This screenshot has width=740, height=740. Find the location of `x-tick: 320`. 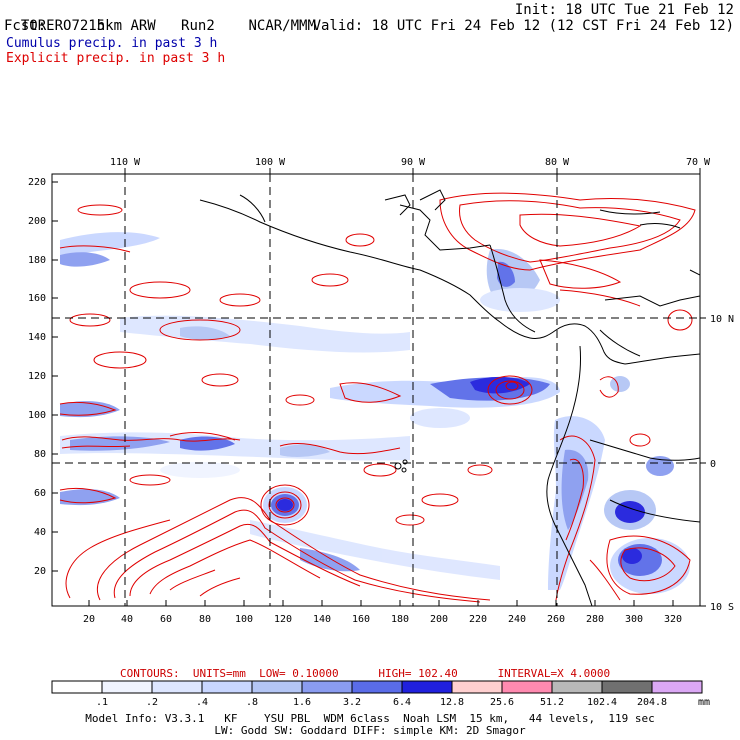

x-tick: 320 is located at coordinates (673, 619).